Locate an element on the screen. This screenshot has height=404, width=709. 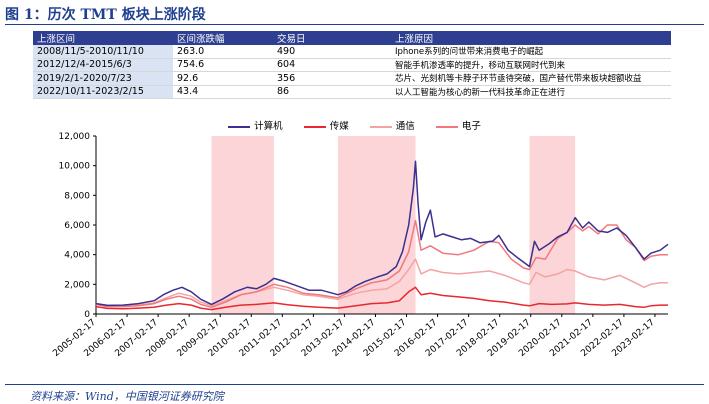
legend-item-media: 传媒 is located at coordinates (326, 125).